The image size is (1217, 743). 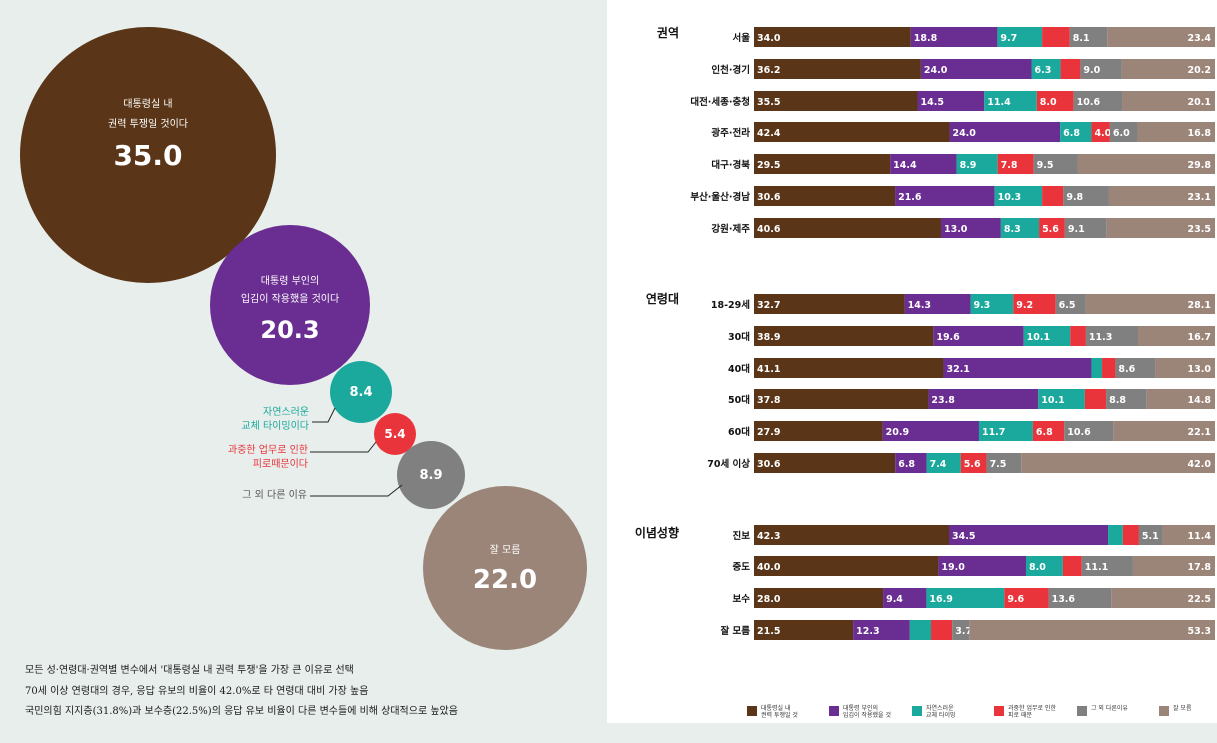 What do you see at coordinates (963, 631) in the screenshot?
I see `bar-value-label: 3.7` at bounding box center [963, 631].